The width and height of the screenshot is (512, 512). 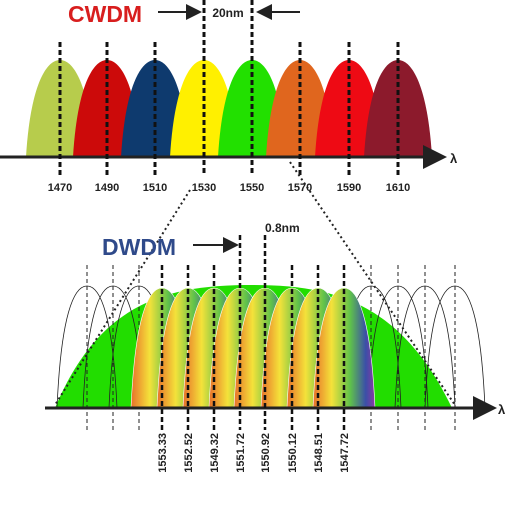 I want to click on cwdm-title: CWDM, so click(x=105, y=14).